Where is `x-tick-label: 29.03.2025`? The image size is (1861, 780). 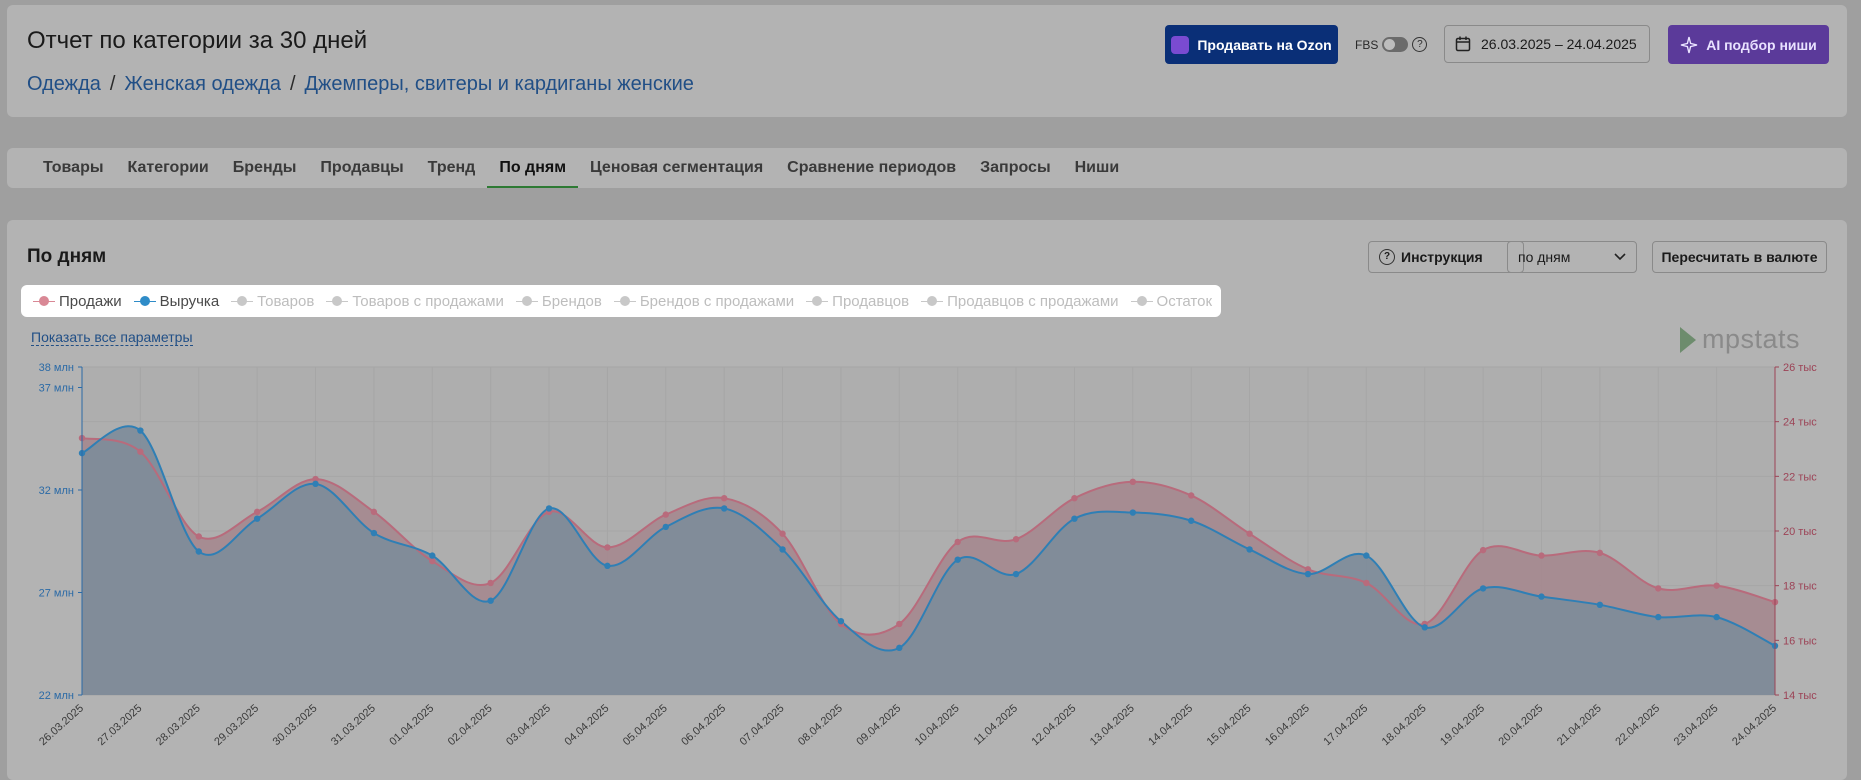
x-tick-label: 29.03.2025 is located at coordinates (236, 725).